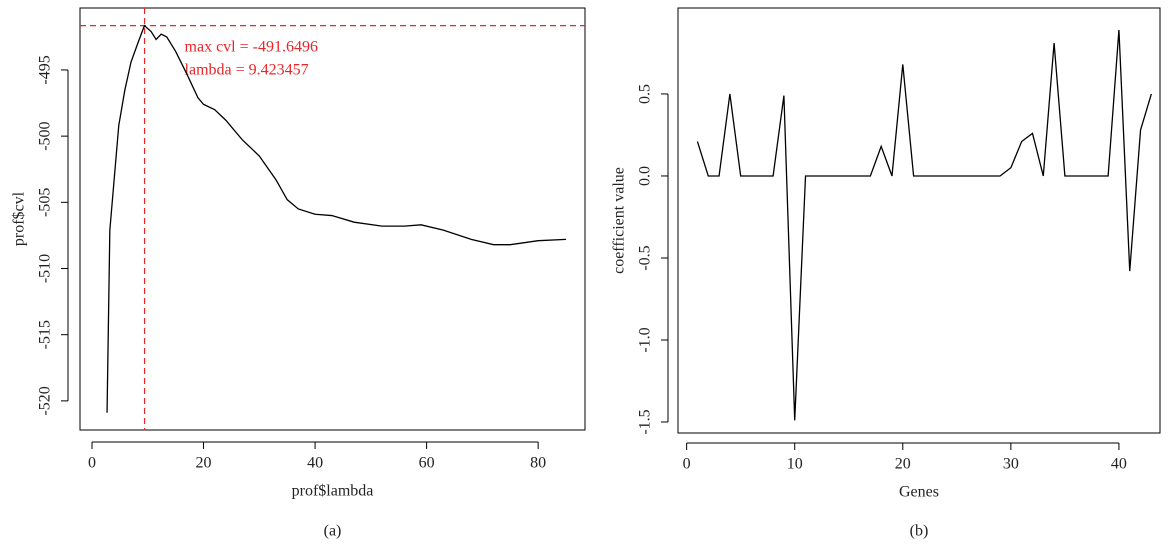 The image size is (1169, 550). I want to click on y-tick-label: -0.5, so click(645, 257).